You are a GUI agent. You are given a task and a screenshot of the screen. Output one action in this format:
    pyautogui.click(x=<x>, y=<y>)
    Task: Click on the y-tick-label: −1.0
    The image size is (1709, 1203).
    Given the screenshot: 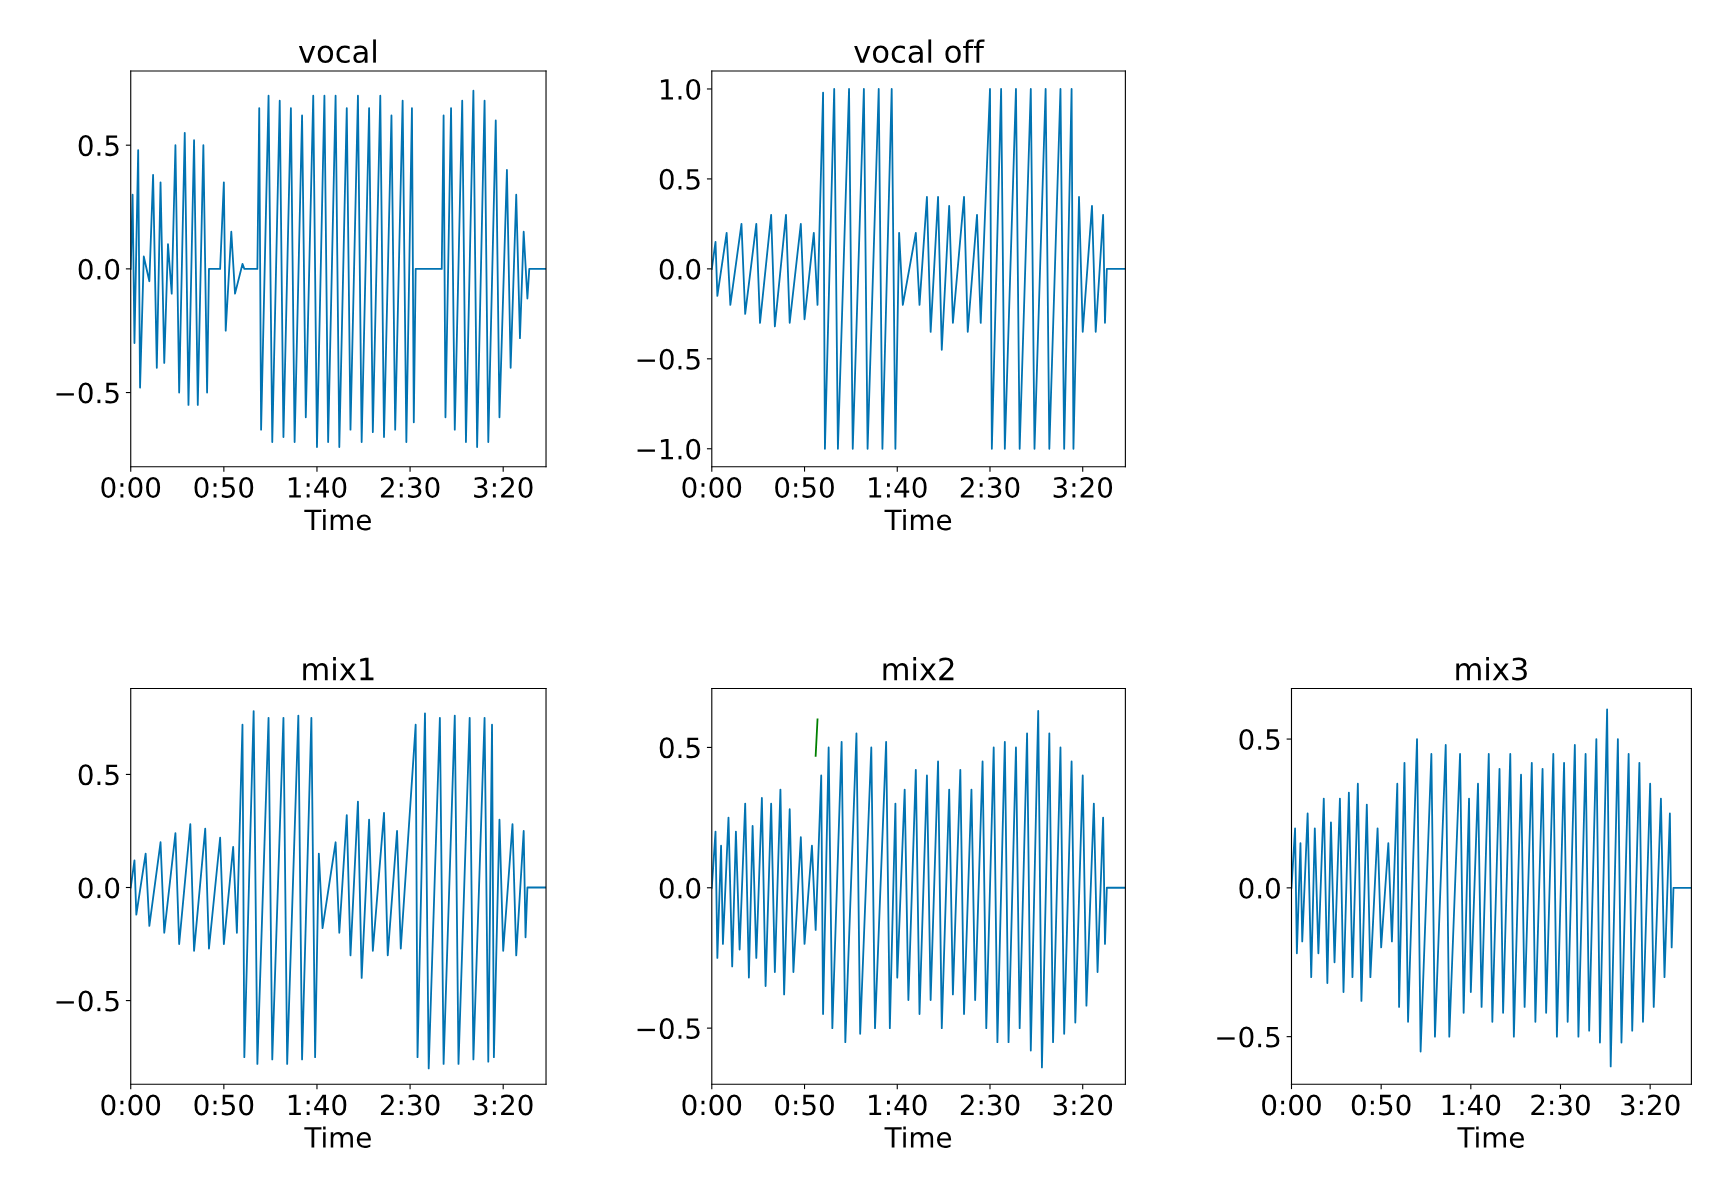 What is the action you would take?
    pyautogui.click(x=669, y=449)
    